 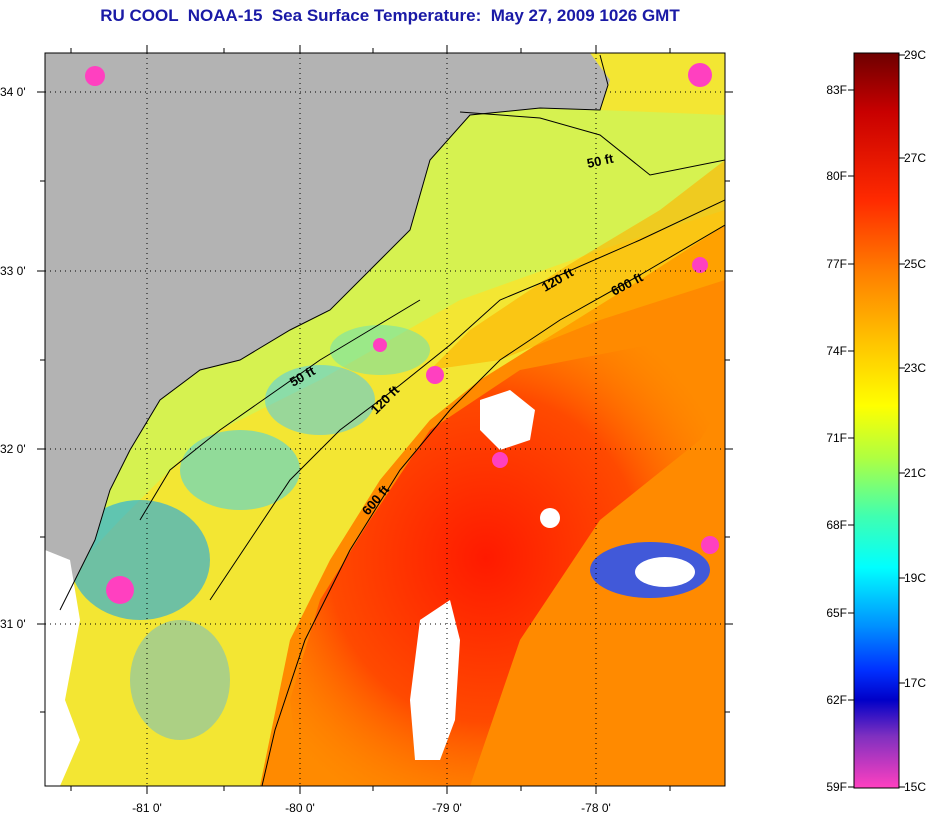 I want to click on colorbar-f-label: 68F, so click(x=836, y=525).